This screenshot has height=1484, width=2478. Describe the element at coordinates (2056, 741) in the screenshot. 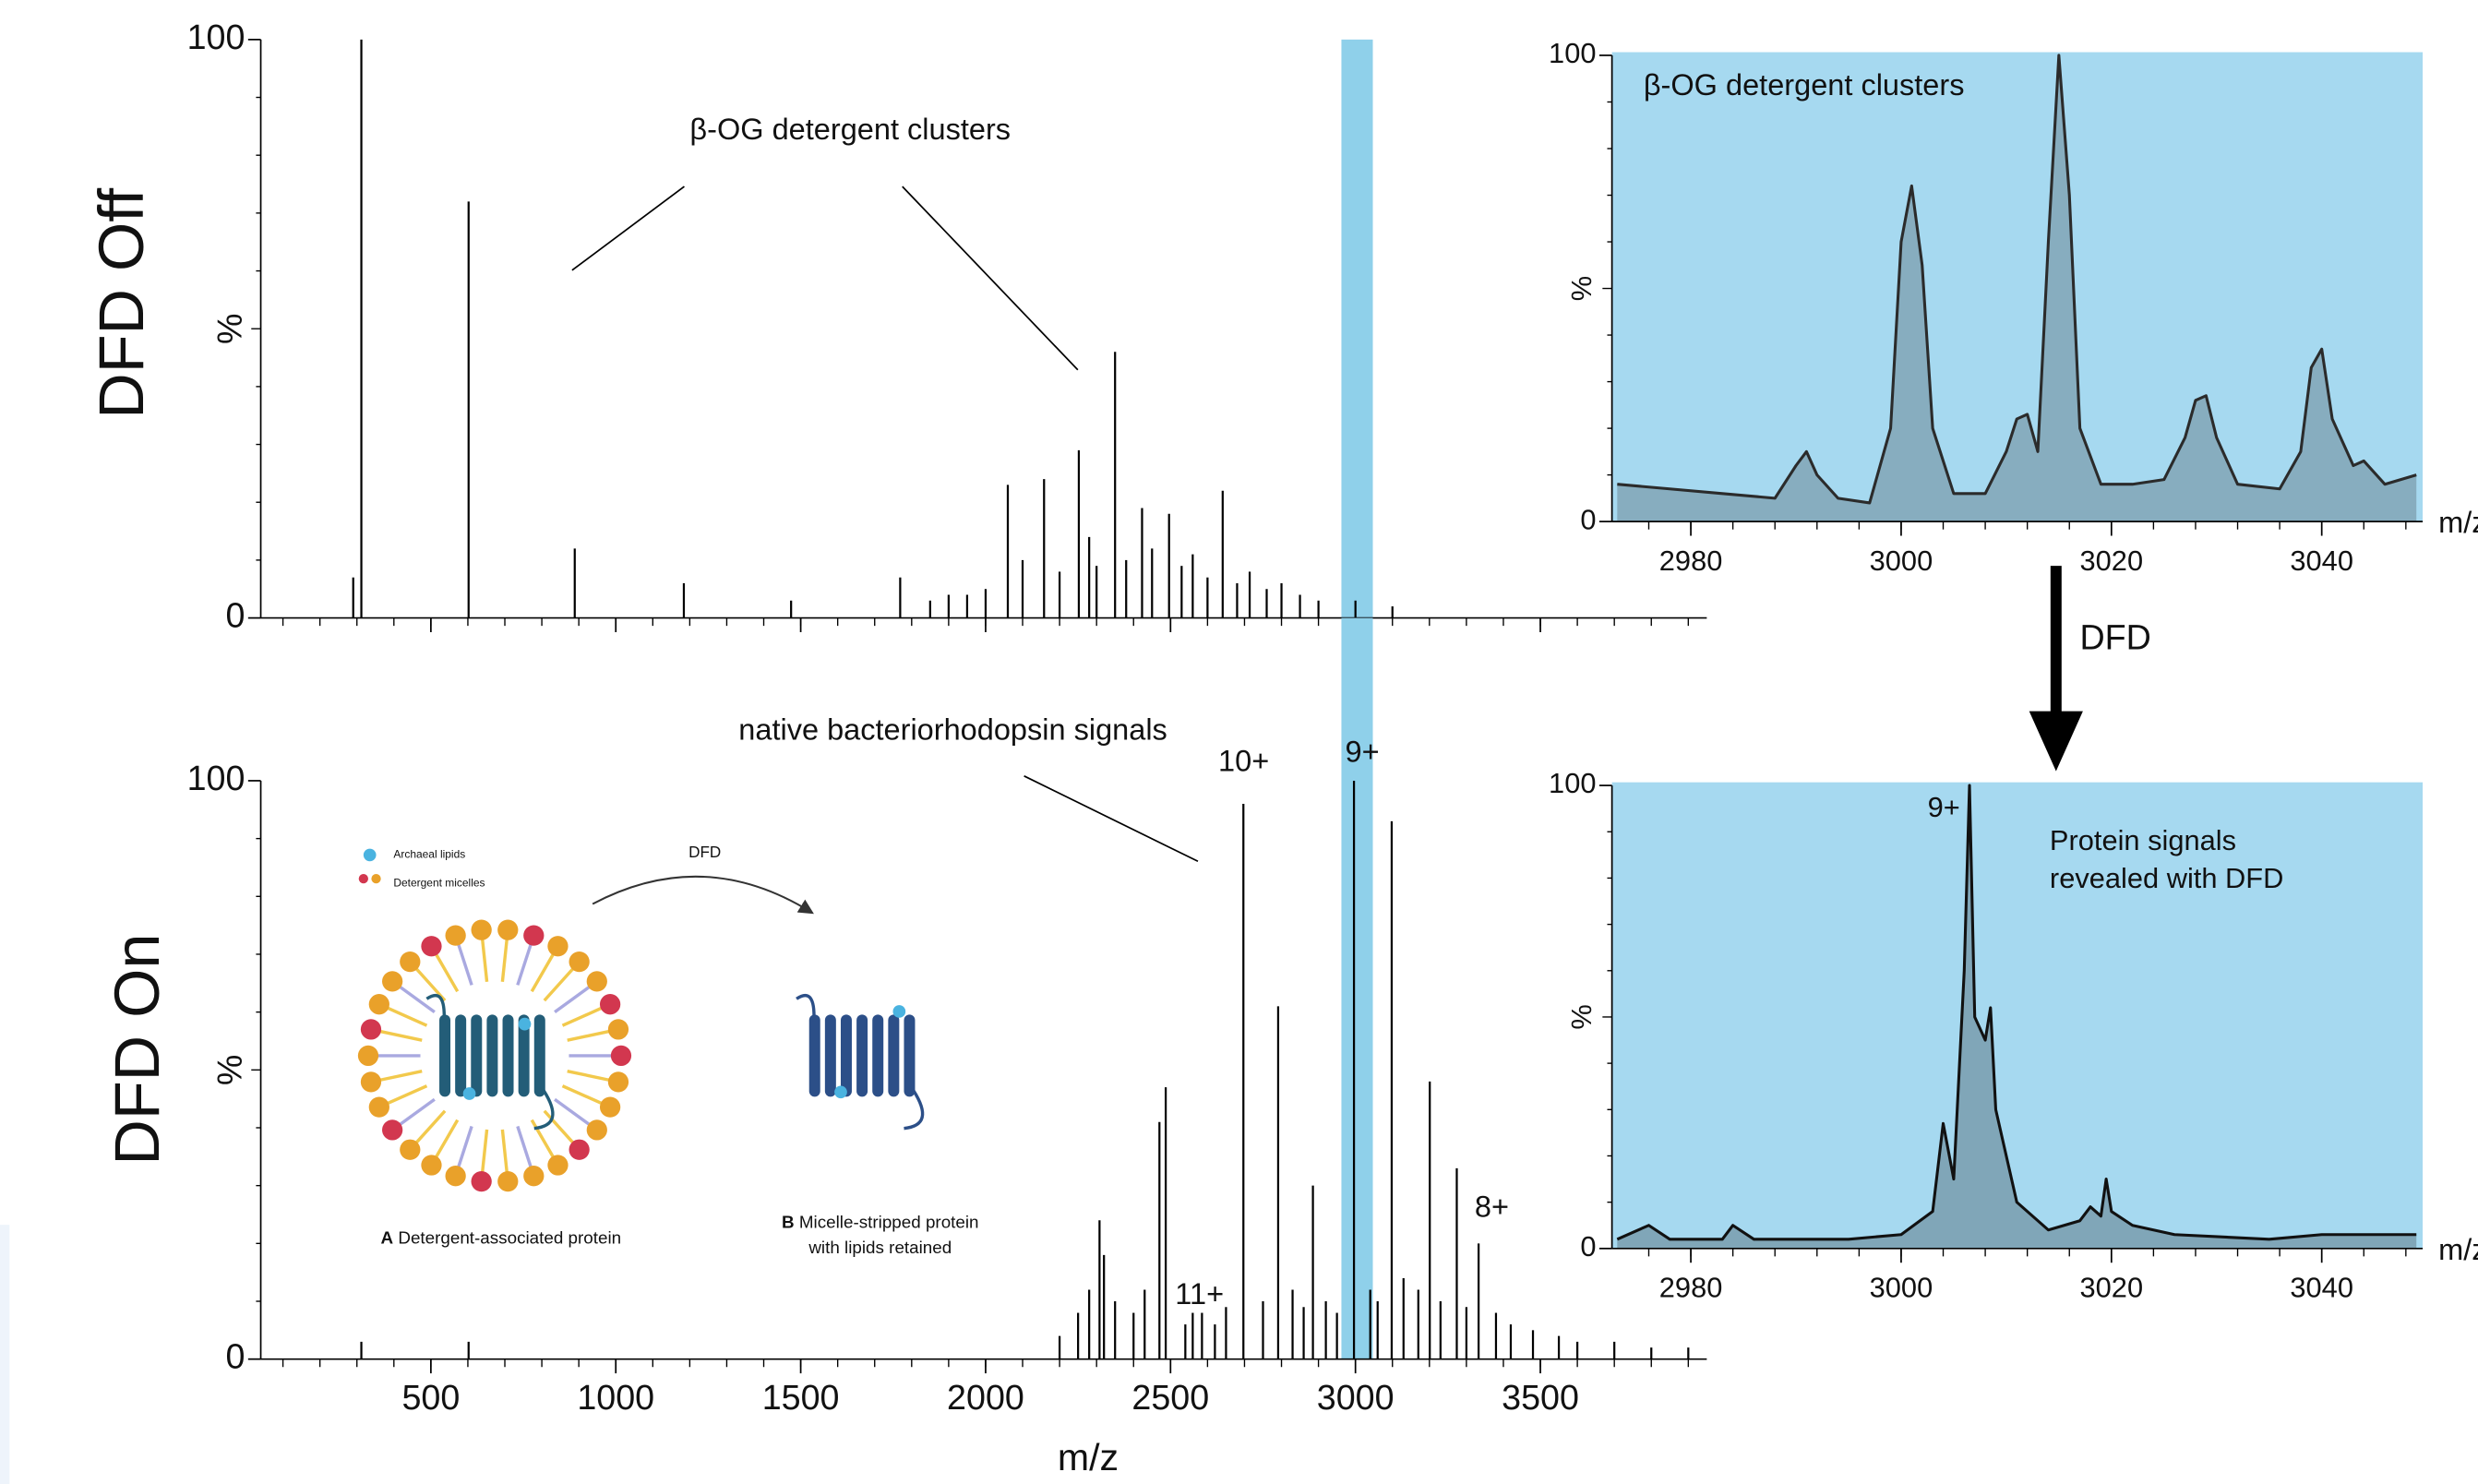

I see `dfd-arrow-head` at that location.